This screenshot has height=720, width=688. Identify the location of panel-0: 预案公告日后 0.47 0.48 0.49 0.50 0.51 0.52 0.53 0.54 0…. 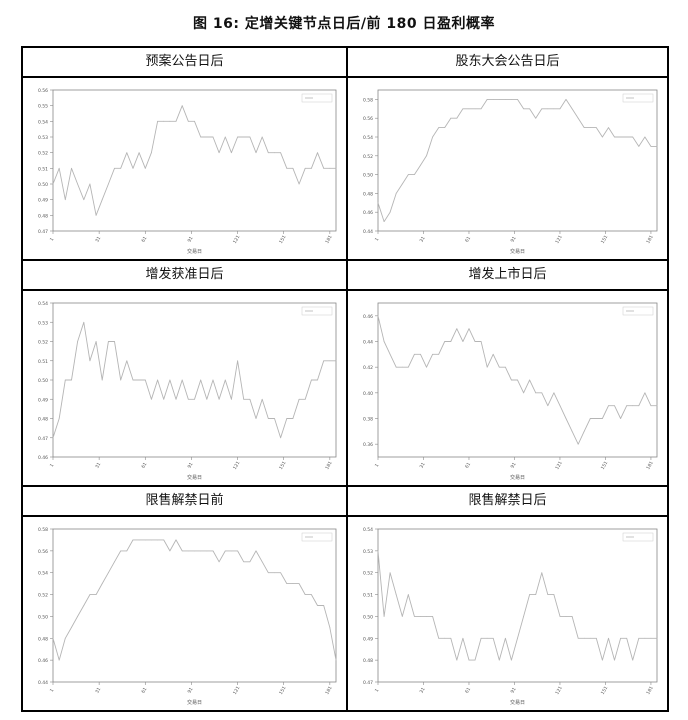
(184, 153).